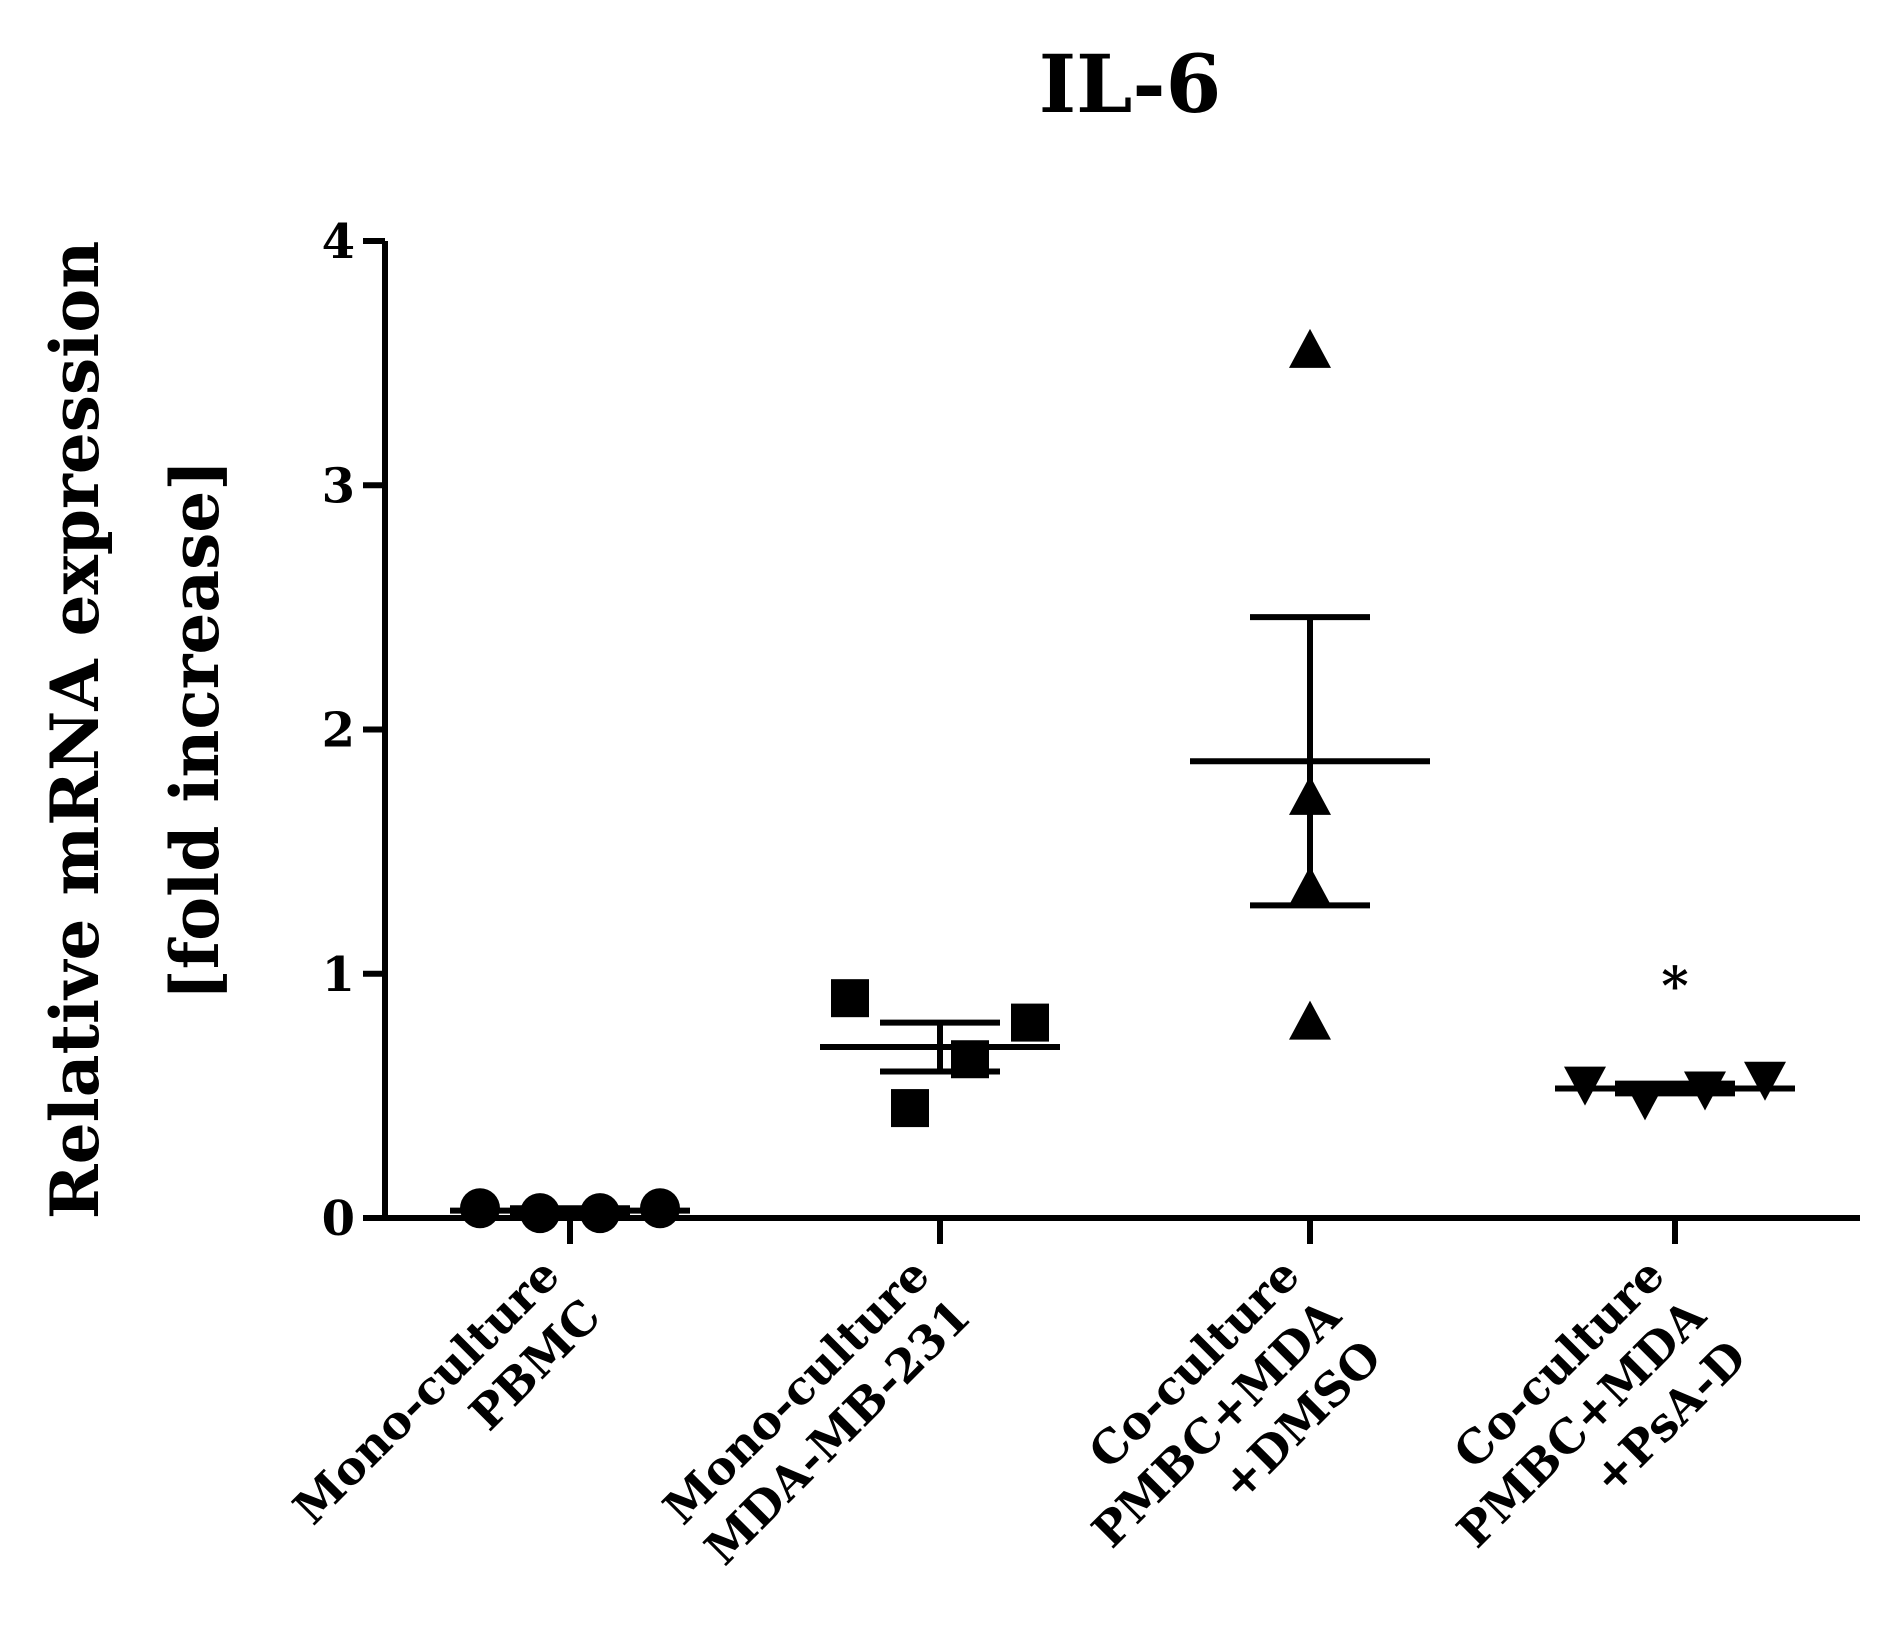  Describe the element at coordinates (338, 1219) in the screenshot. I see `y-tick-label: 0` at that location.